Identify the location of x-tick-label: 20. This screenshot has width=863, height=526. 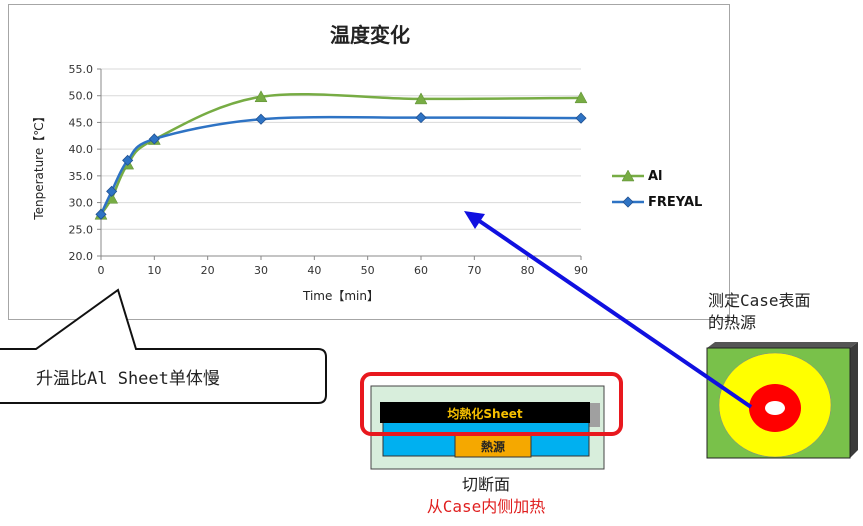
(208, 270).